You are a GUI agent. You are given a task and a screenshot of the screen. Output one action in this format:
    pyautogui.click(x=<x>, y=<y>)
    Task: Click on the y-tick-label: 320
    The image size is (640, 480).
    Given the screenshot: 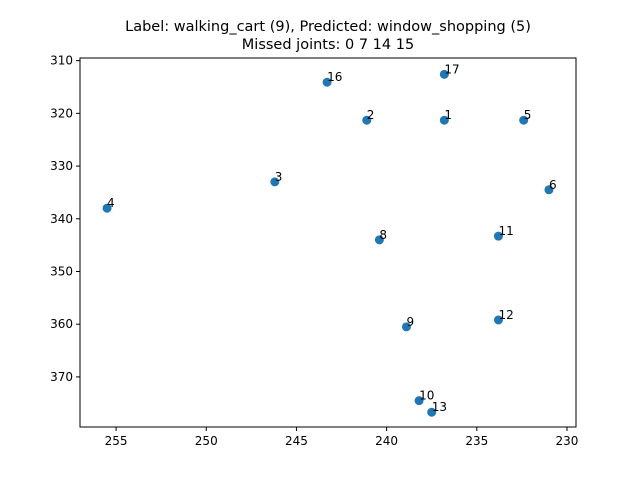 What is the action you would take?
    pyautogui.click(x=61, y=113)
    